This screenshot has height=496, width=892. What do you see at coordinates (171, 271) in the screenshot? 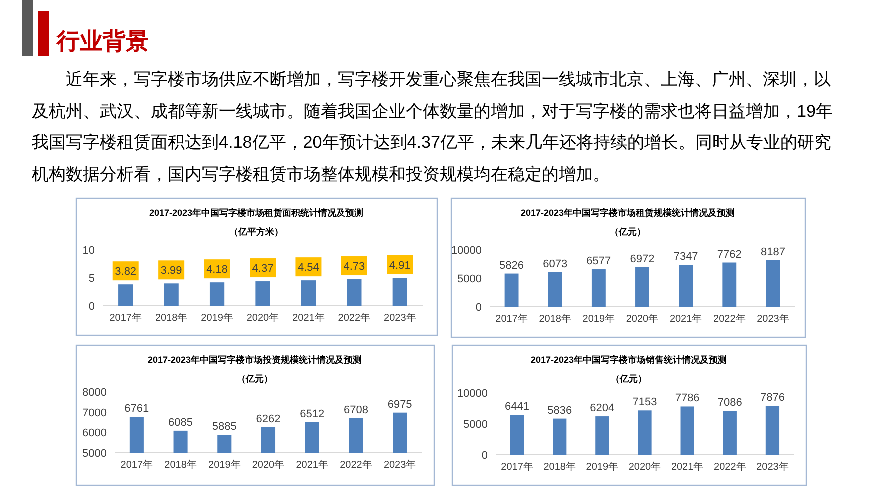
I see `data-label: 3.99` at bounding box center [171, 271].